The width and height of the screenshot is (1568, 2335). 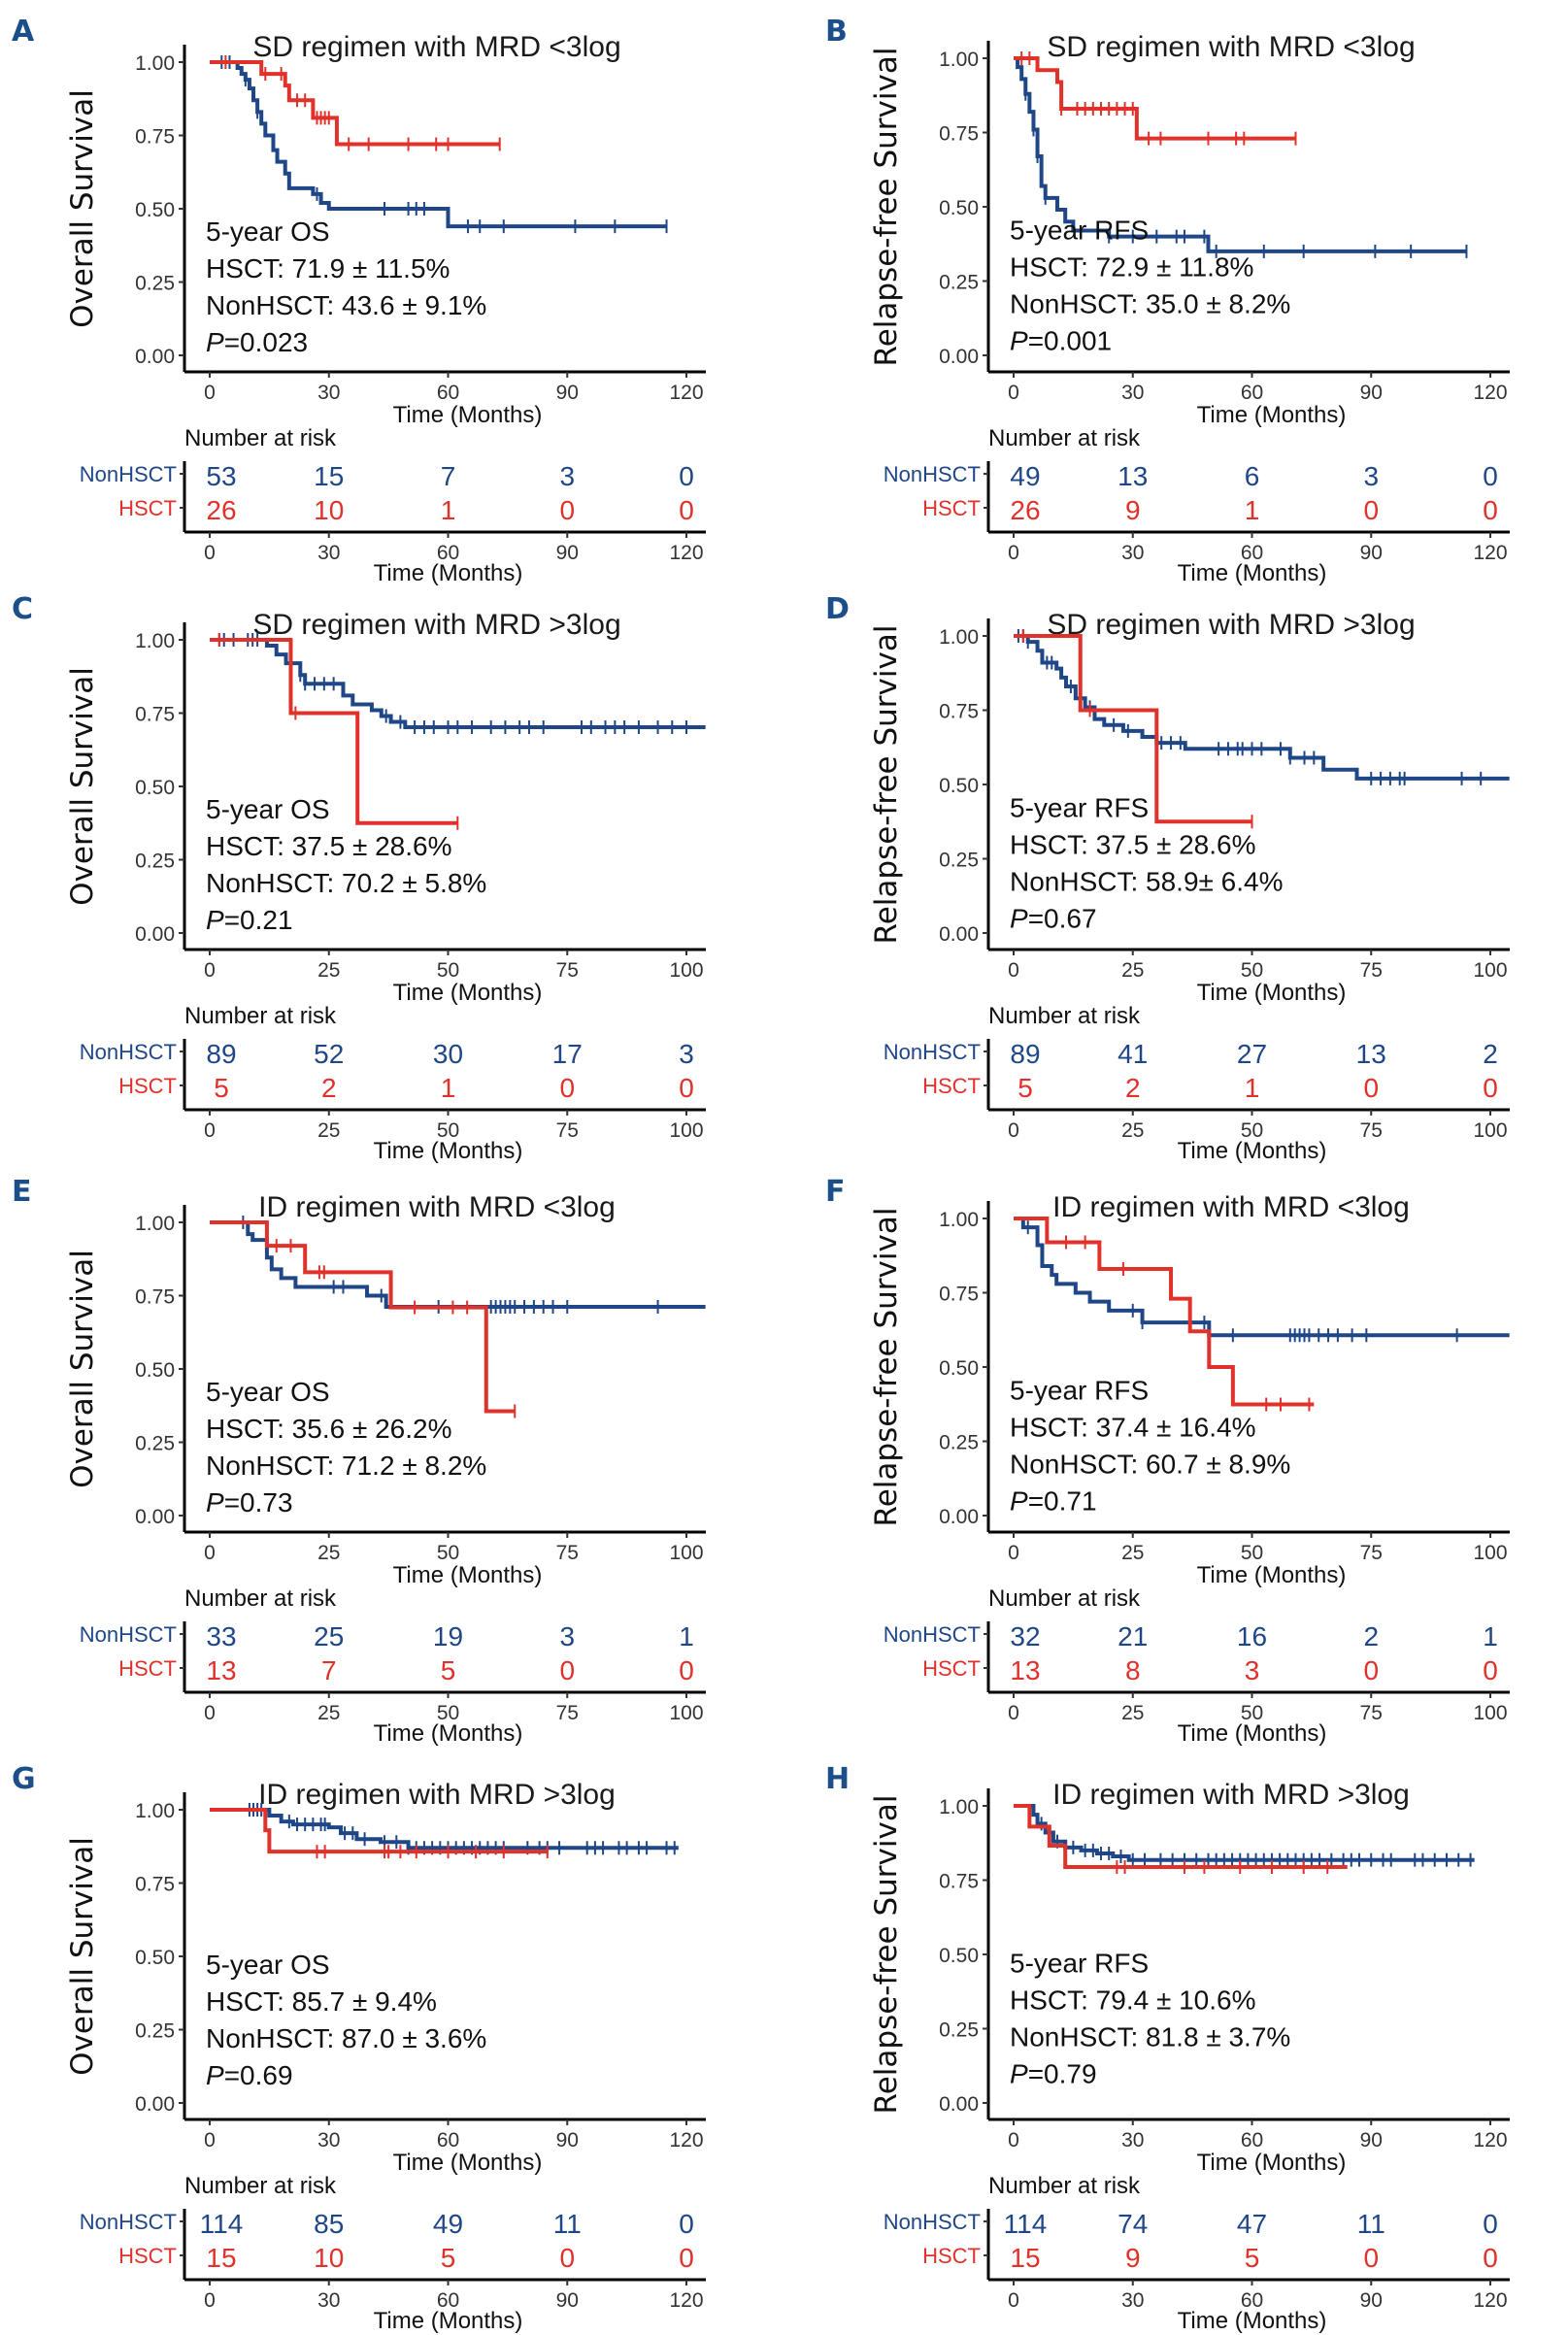 What do you see at coordinates (24, 32) in the screenshot?
I see `panel-letter: A` at bounding box center [24, 32].